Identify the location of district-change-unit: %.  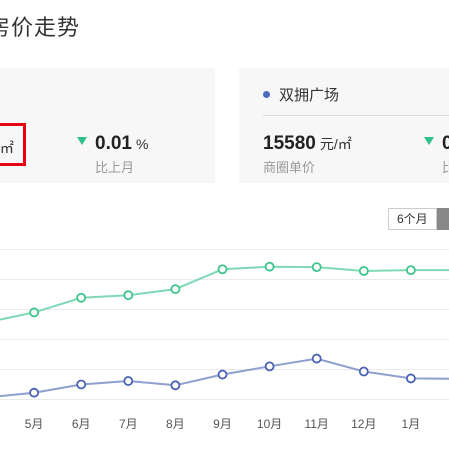
(142, 144).